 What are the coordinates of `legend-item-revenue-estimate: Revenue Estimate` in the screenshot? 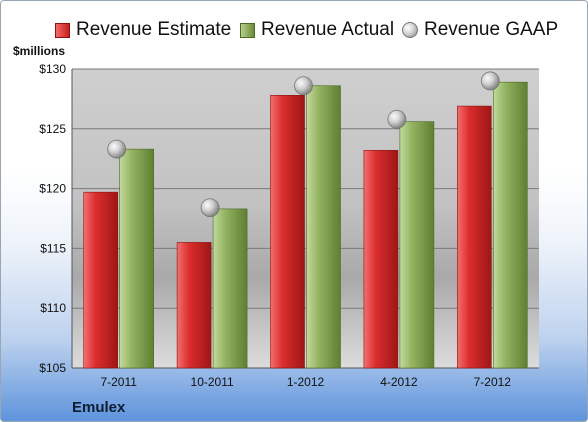 It's located at (143, 30).